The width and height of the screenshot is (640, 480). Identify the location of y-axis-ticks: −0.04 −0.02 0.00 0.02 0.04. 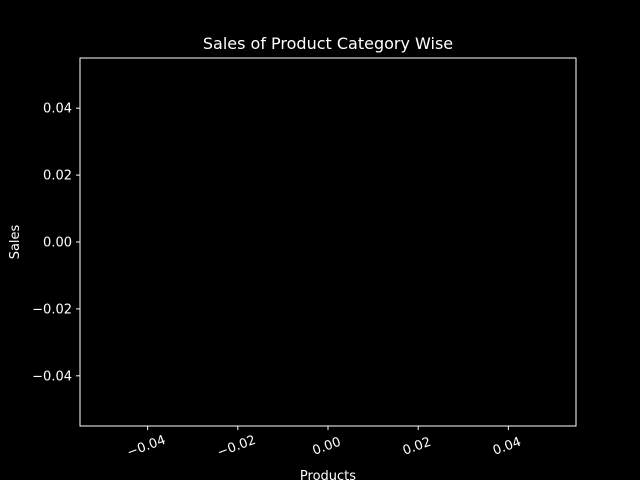
(56, 243).